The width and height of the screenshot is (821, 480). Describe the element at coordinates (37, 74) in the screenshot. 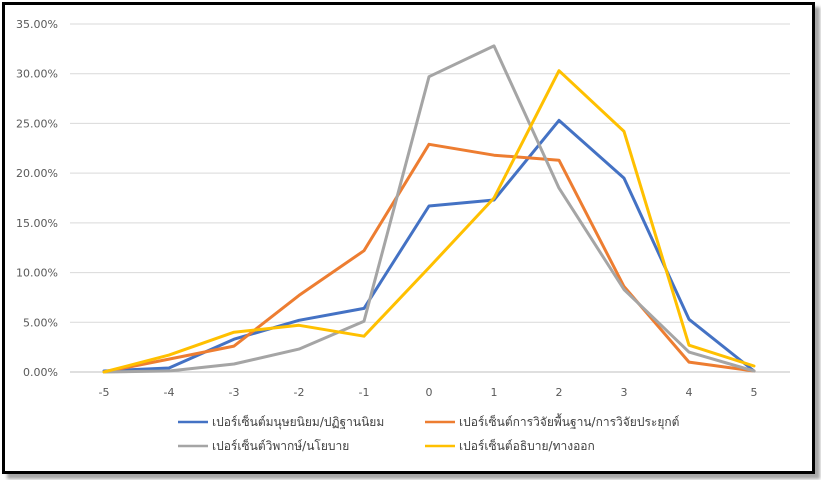

I see `y-tick-label: 30.00%` at that location.